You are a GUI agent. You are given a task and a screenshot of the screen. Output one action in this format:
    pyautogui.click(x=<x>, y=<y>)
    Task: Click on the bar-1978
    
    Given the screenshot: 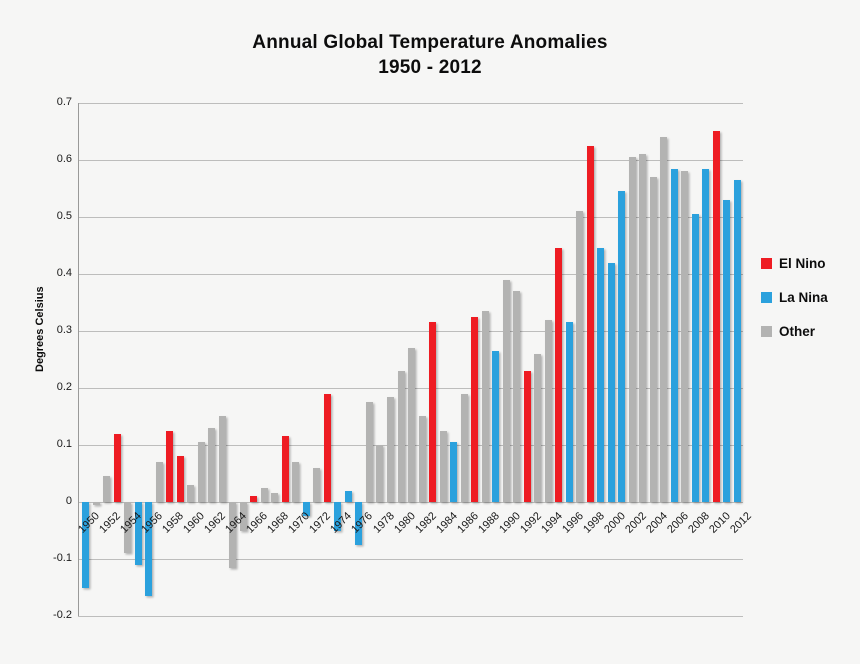 What is the action you would take?
    pyautogui.click(x=379, y=473)
    